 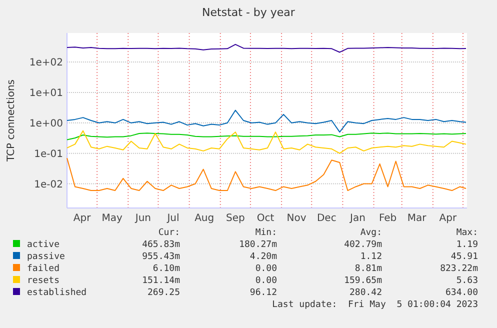 What do you see at coordinates (173, 218) in the screenshot?
I see `x-tick-label: Jul` at bounding box center [173, 218].